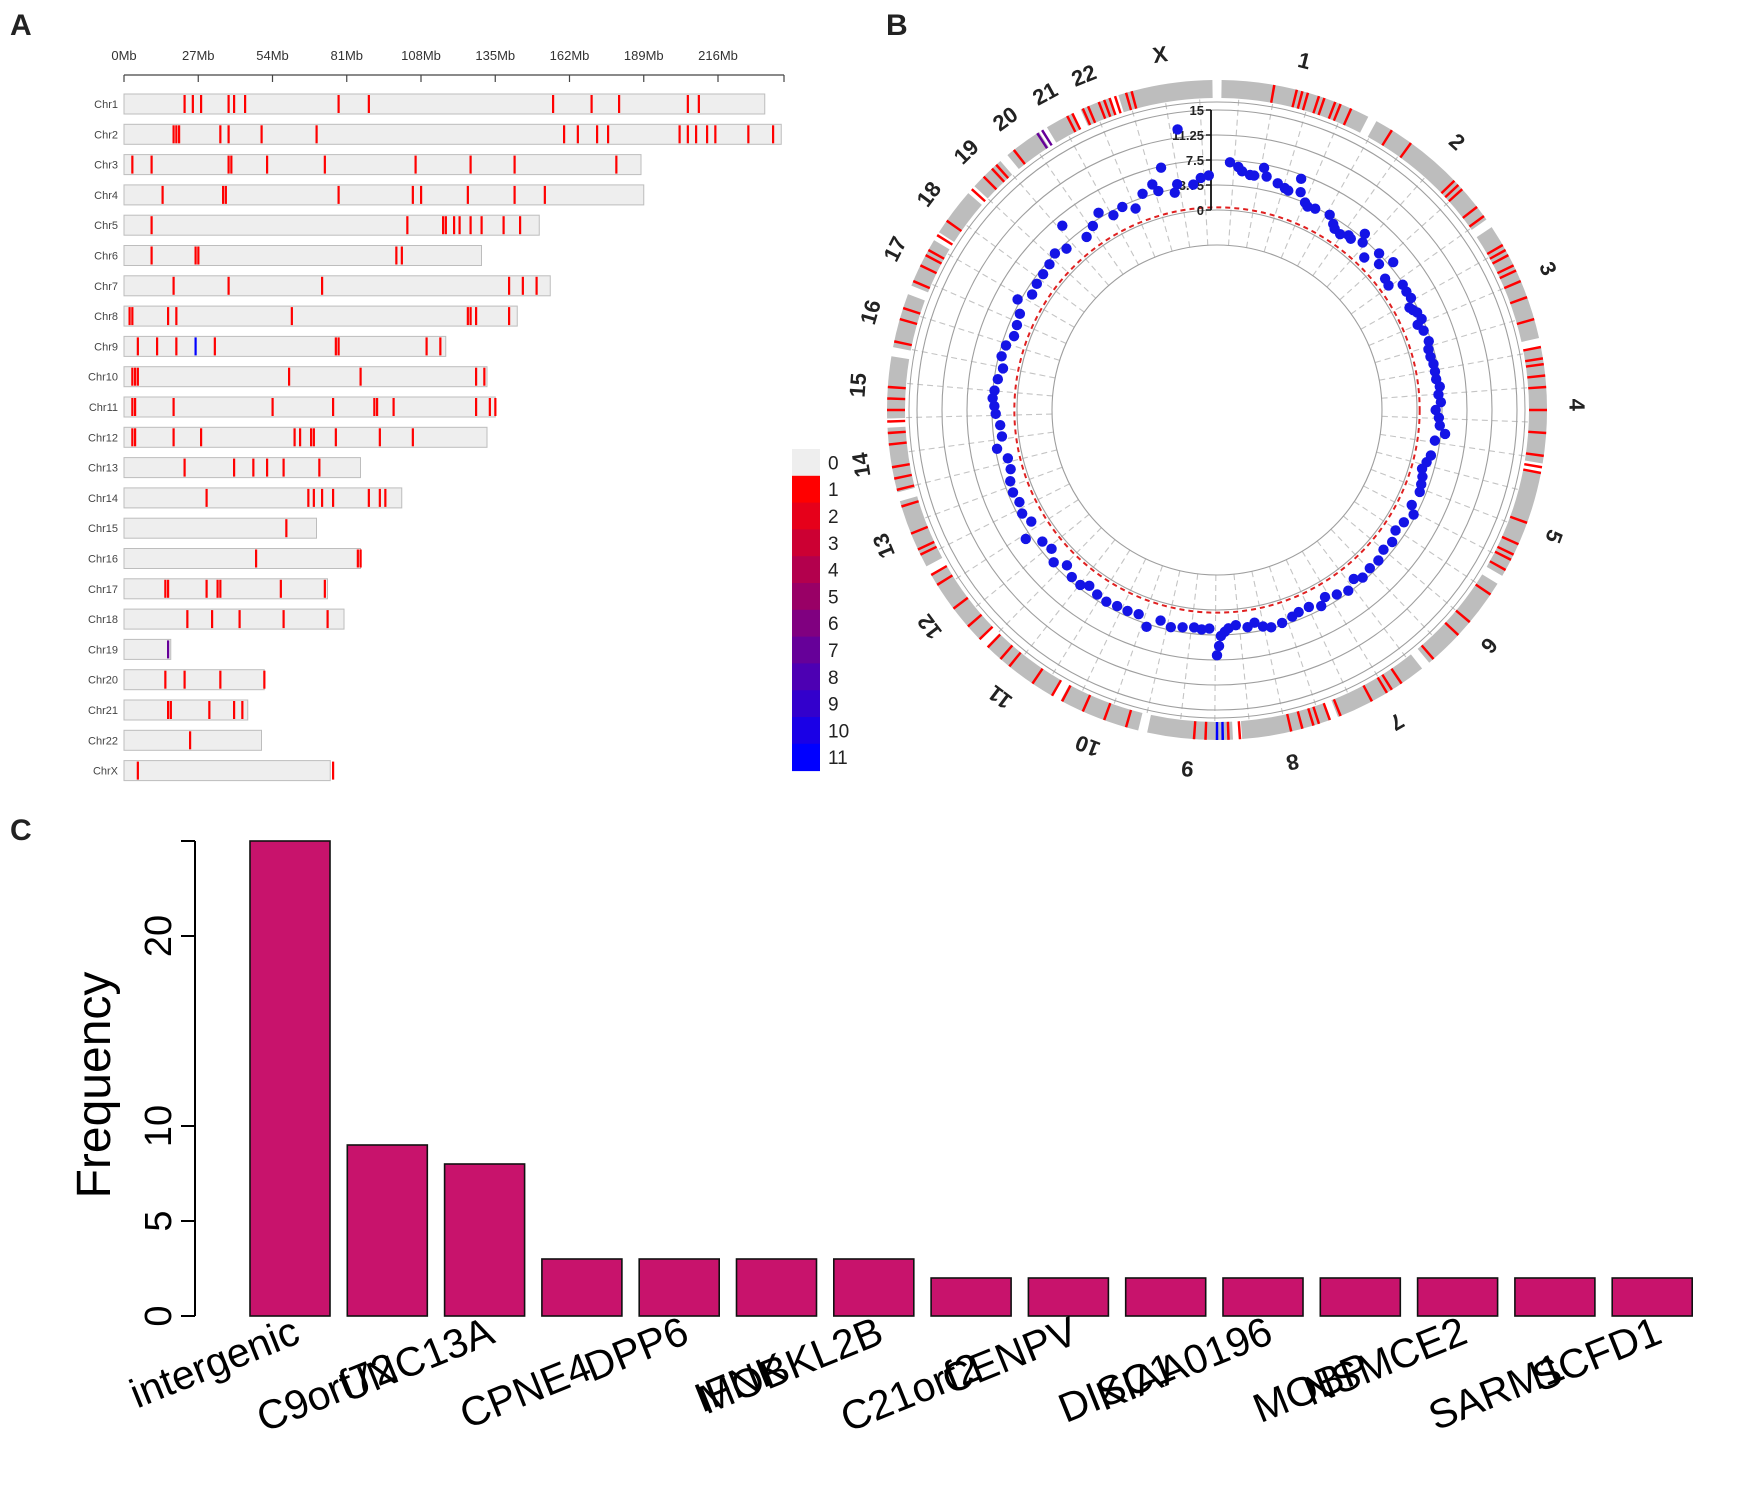 Image resolution: width=1750 pixels, height=1492 pixels. I want to click on karyogram-axis-tick-label: 81Mb, so click(346, 55).